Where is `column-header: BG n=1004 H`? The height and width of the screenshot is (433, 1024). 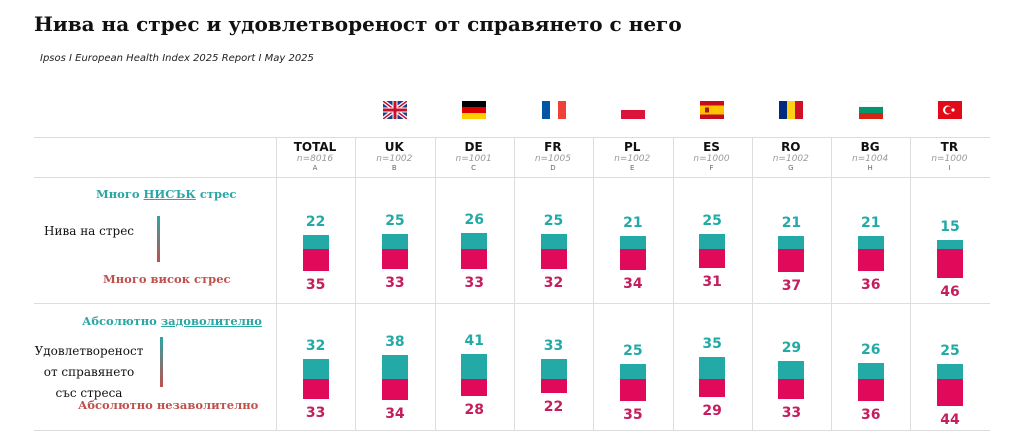 column-header: BG n=1004 H is located at coordinates (870, 156).